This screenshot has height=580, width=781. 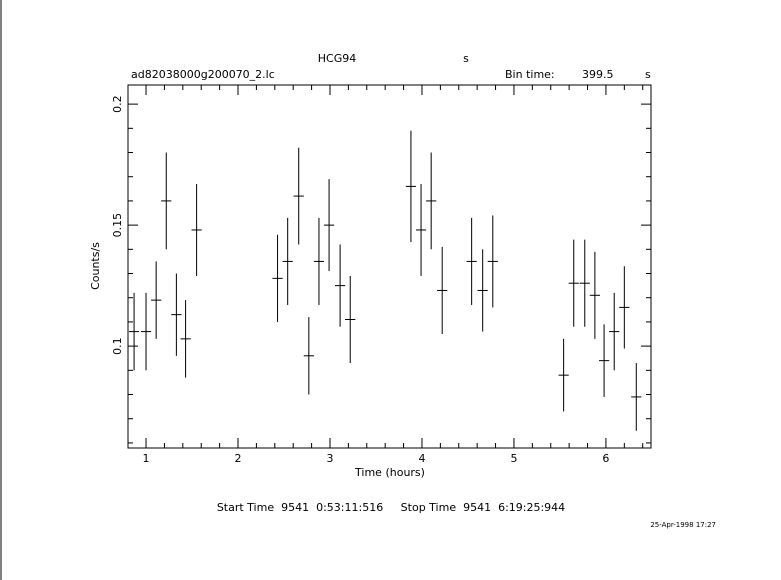 I want to click on x-axis-label: Time (hours), so click(x=389, y=472).